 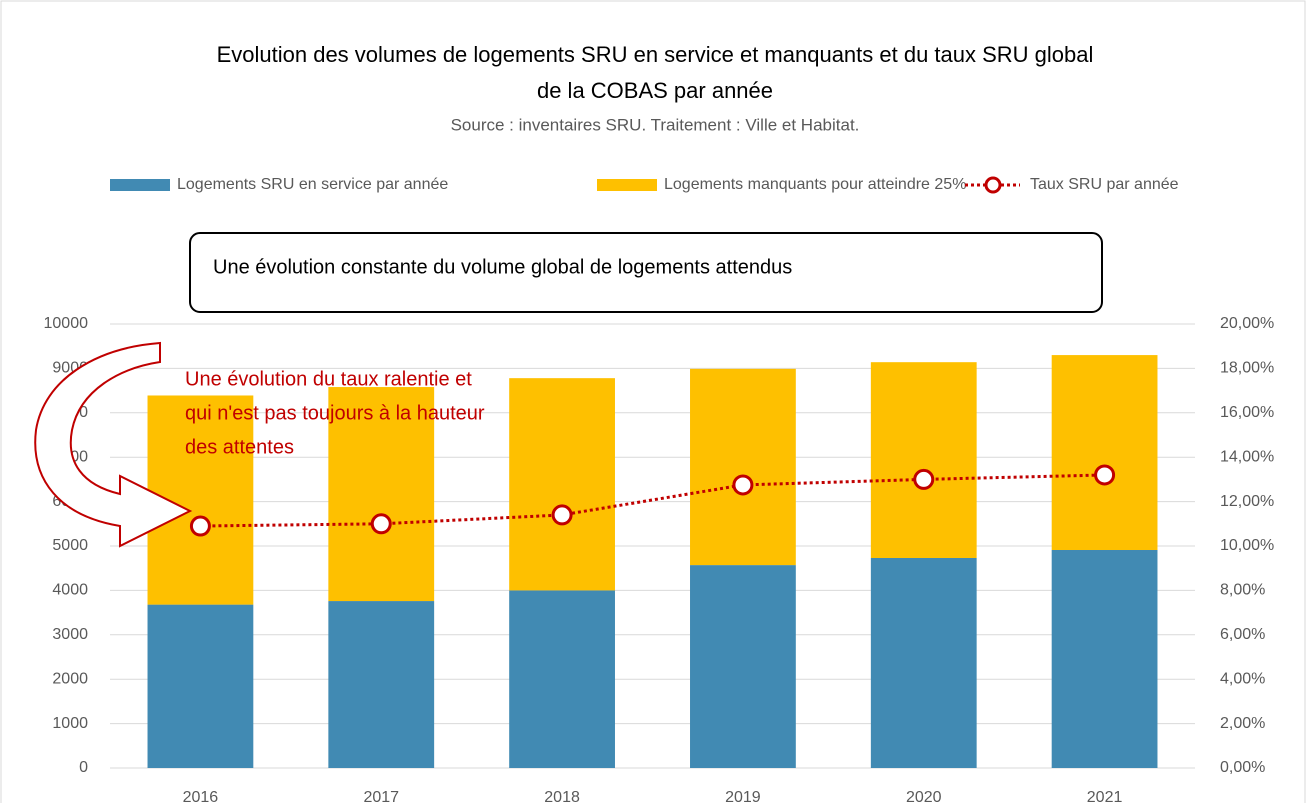 I want to click on y2-tick-label: 4,00%, so click(x=1242, y=678).